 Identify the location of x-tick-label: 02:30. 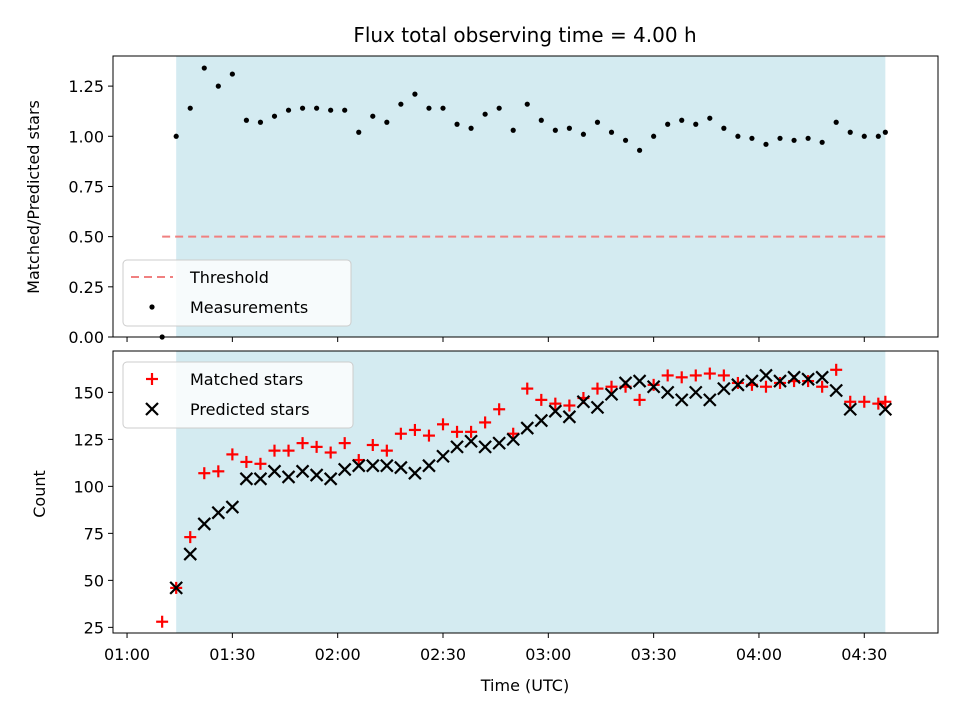
(443, 654).